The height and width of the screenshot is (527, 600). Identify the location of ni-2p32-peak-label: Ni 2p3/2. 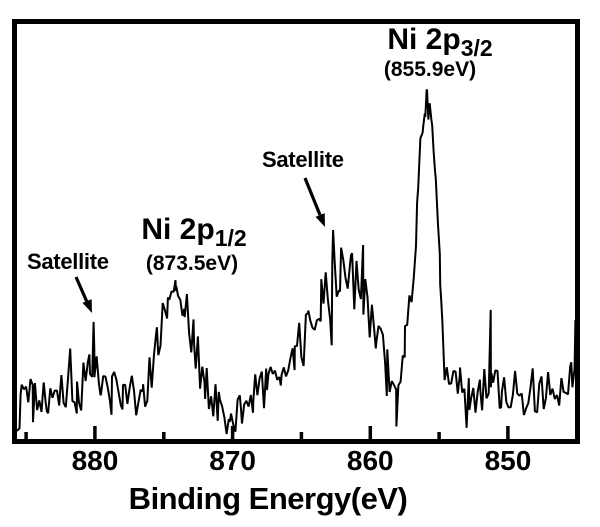
(439, 41).